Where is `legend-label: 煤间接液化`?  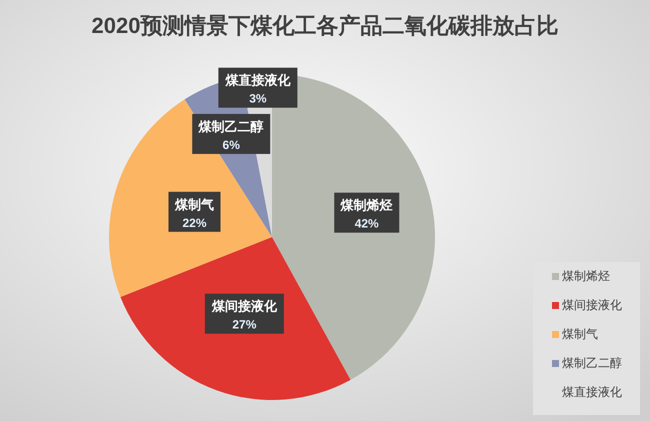
legend-label: 煤间接液化 is located at coordinates (592, 305).